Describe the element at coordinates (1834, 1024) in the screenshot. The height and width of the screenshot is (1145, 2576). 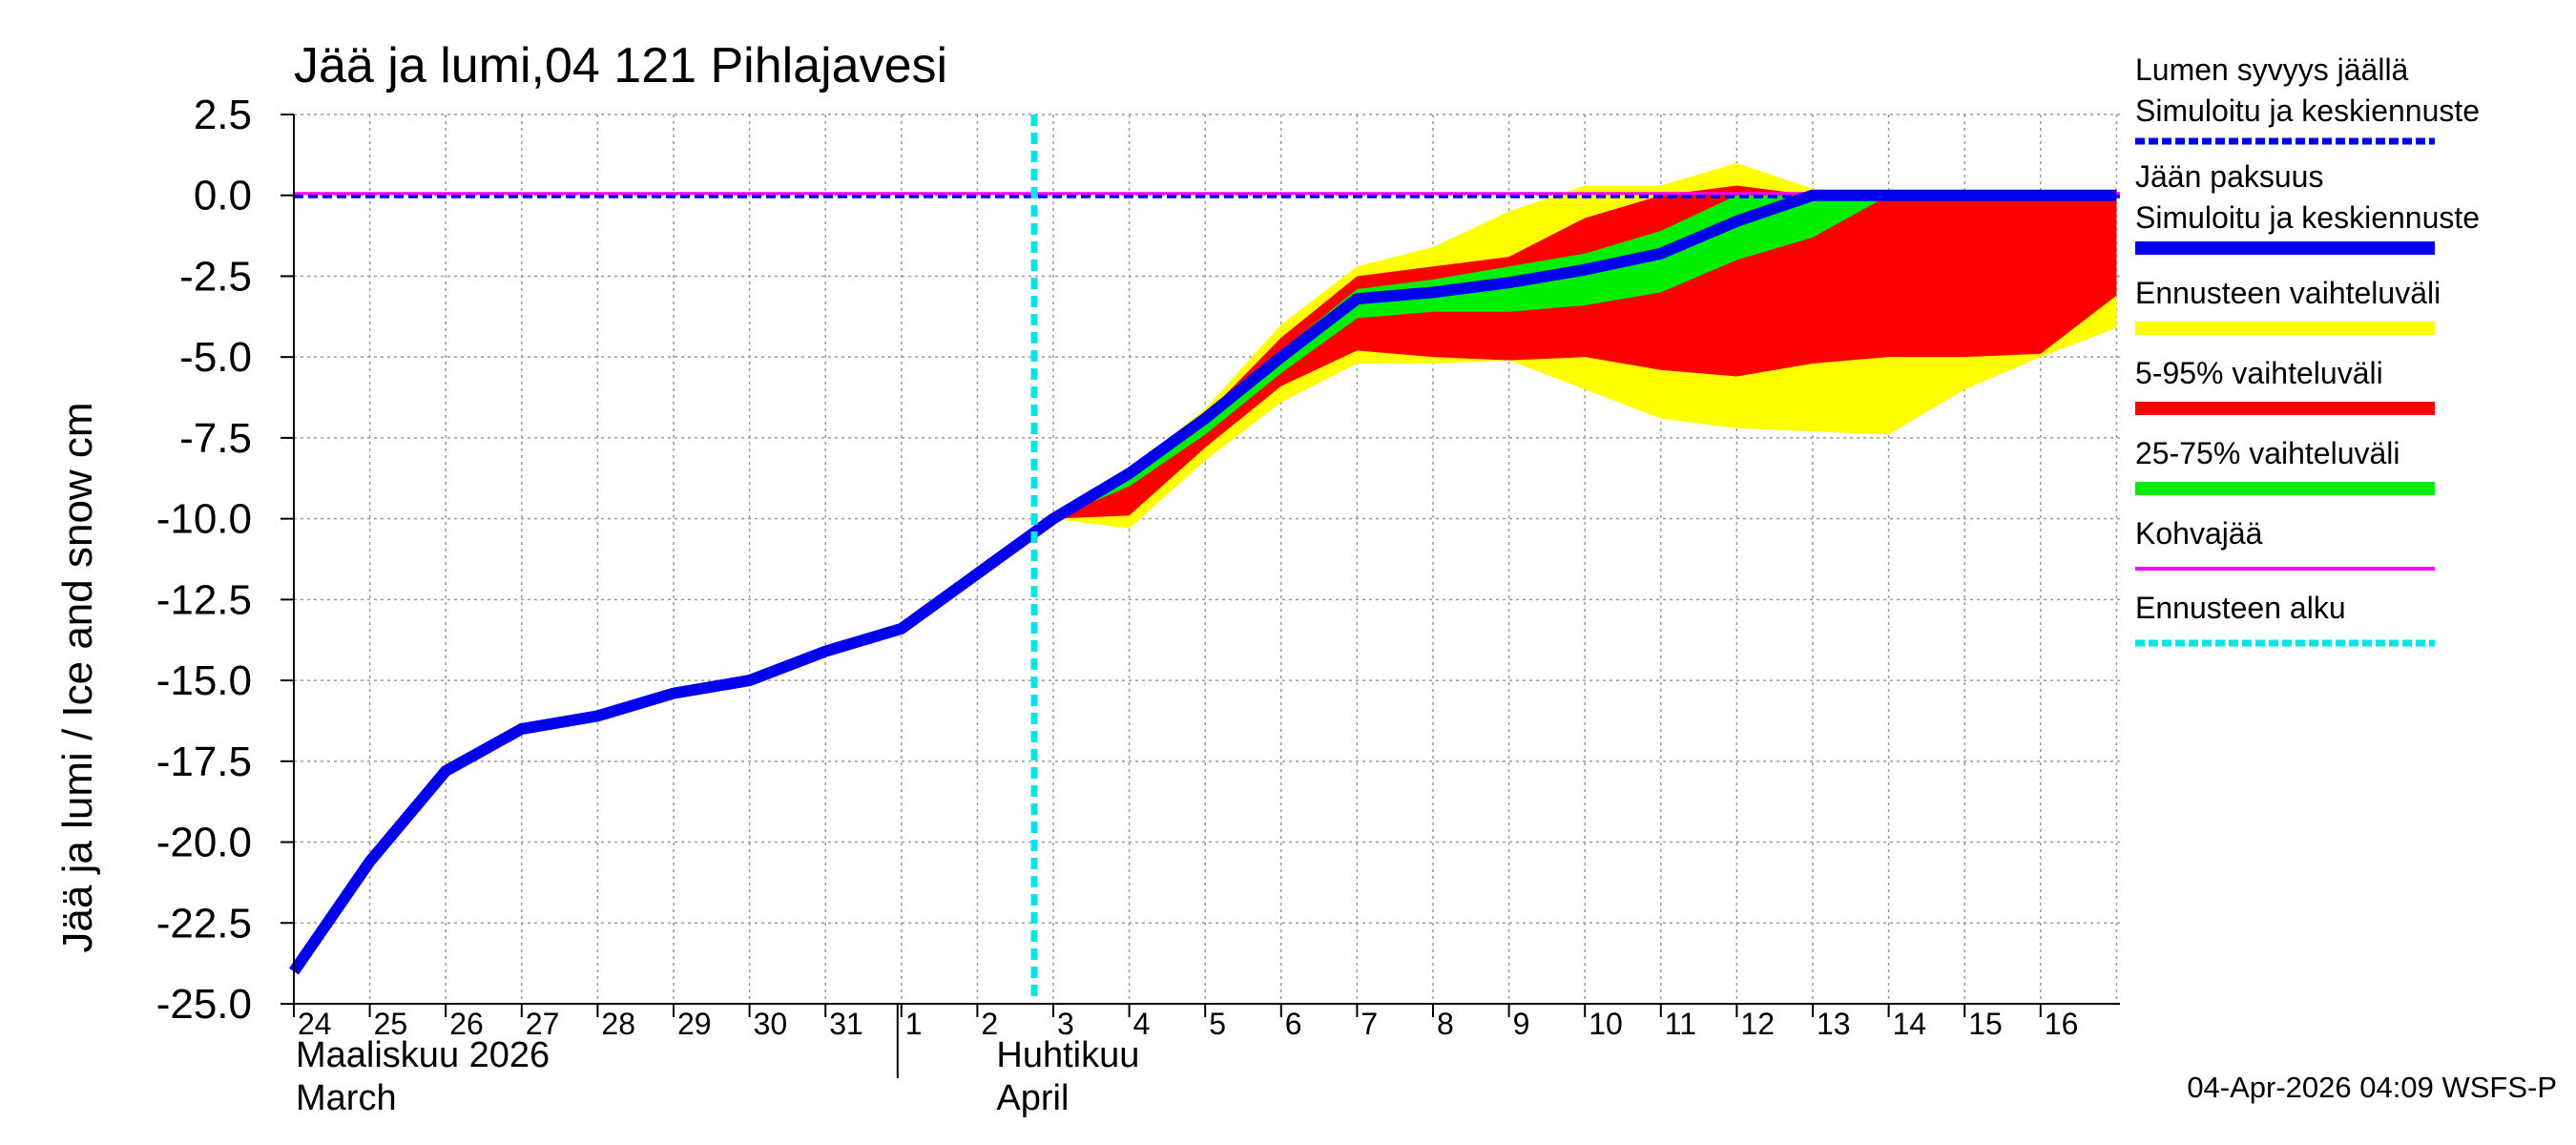
I see `x-tick-label: 13` at that location.